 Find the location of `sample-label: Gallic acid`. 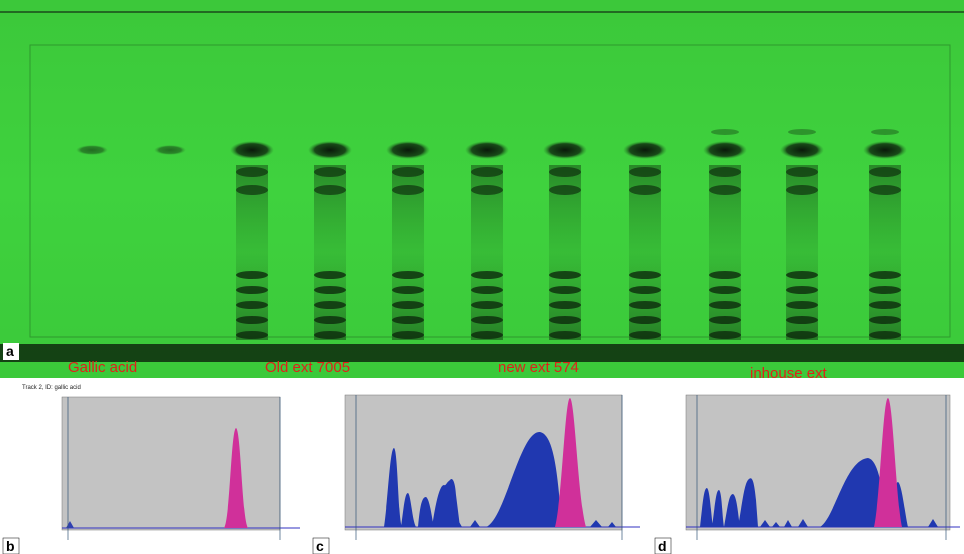

sample-label: Gallic acid is located at coordinates (102, 367).